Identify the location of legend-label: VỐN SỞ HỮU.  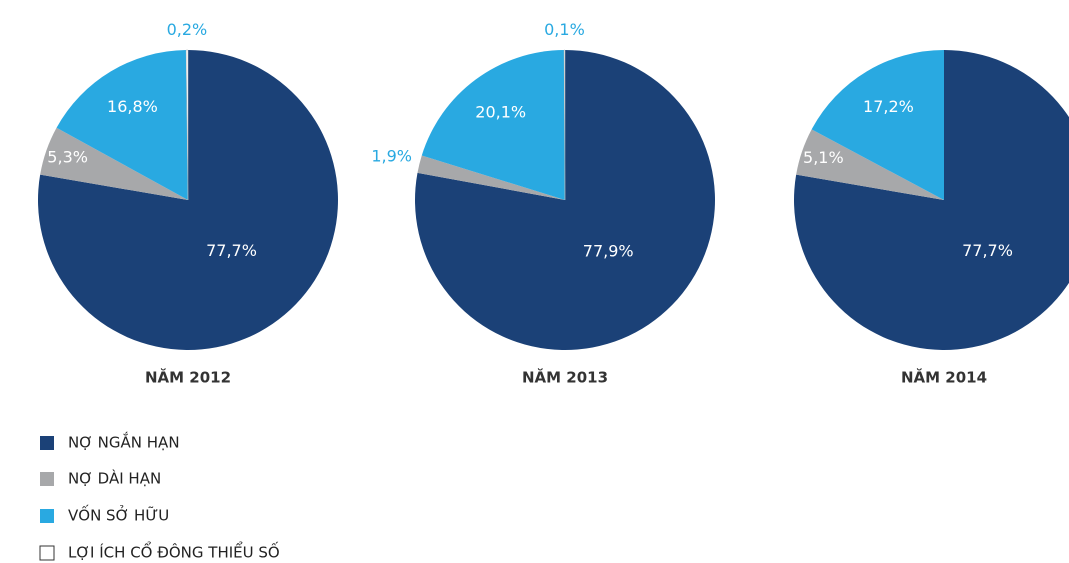
(118, 514).